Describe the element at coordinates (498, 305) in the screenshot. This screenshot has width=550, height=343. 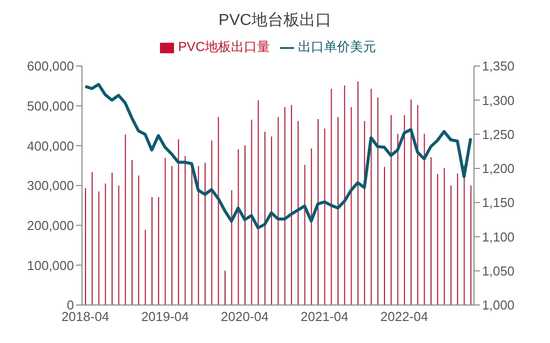
I see `y2-tick-label: 1,000` at that location.